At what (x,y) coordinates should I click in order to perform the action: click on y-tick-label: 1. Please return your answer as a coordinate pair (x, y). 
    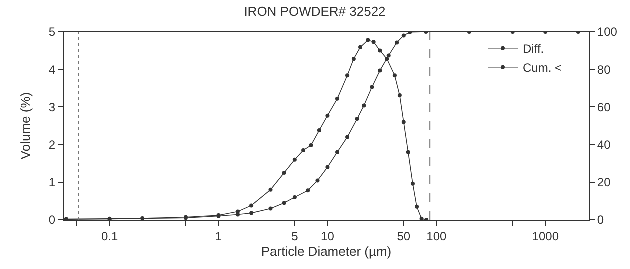
    Looking at the image, I should click on (52, 183).